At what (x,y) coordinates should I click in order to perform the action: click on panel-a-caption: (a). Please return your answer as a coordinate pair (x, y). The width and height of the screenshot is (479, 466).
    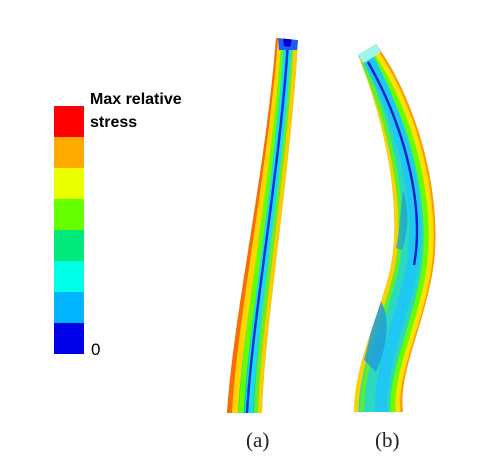
    Looking at the image, I should click on (258, 440).